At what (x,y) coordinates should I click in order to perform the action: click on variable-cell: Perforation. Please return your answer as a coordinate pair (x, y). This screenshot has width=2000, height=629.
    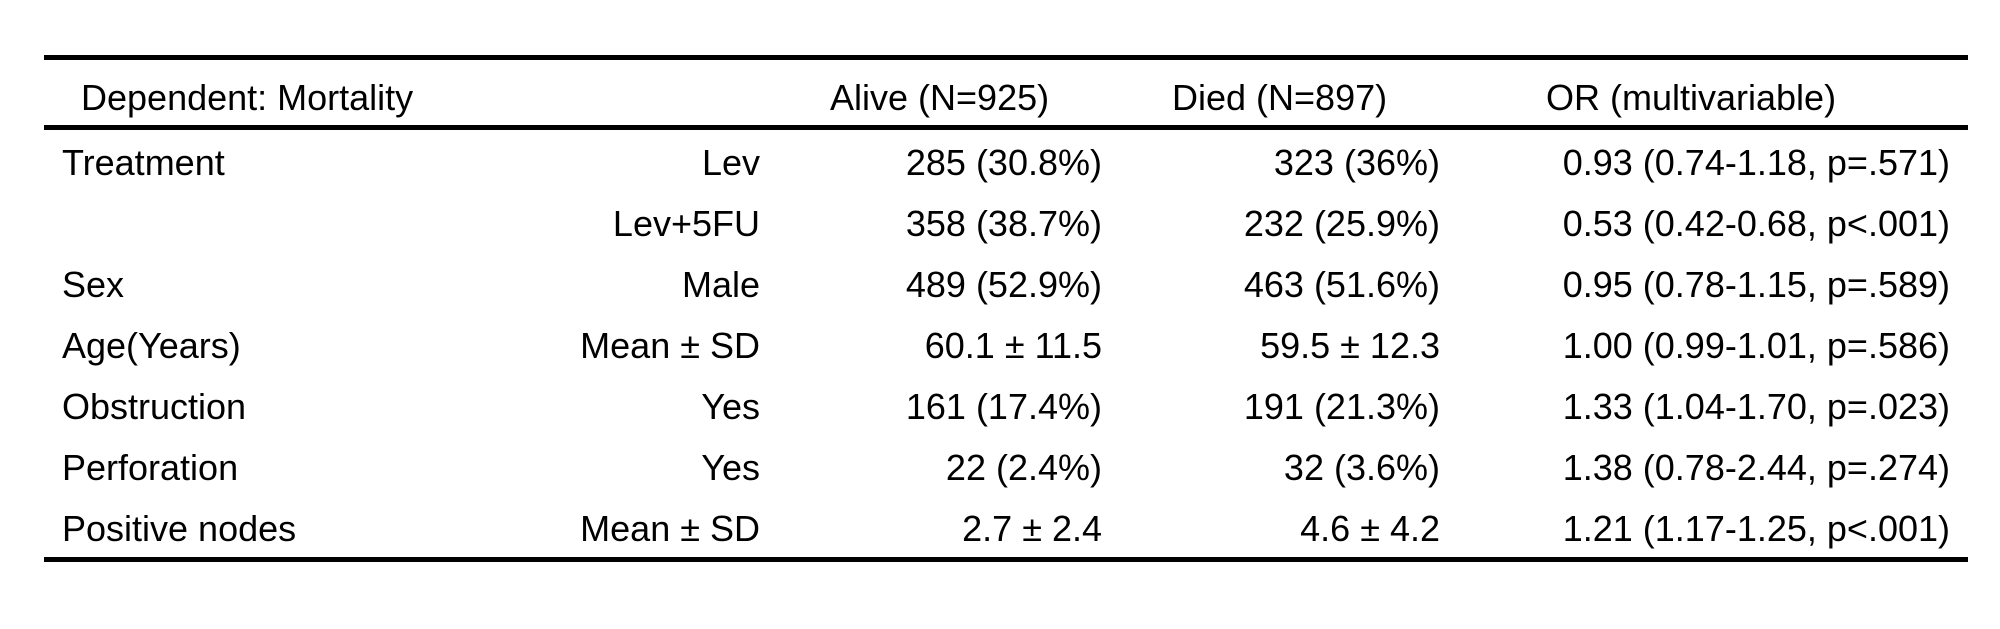
    Looking at the image, I should click on (150, 467).